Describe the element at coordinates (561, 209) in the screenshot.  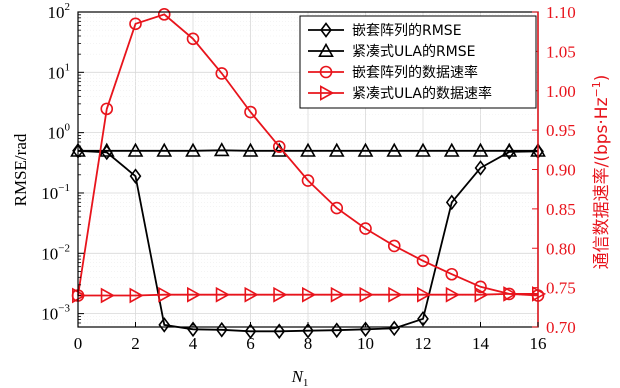
I see `y-right-tick-label: 0.85` at that location.